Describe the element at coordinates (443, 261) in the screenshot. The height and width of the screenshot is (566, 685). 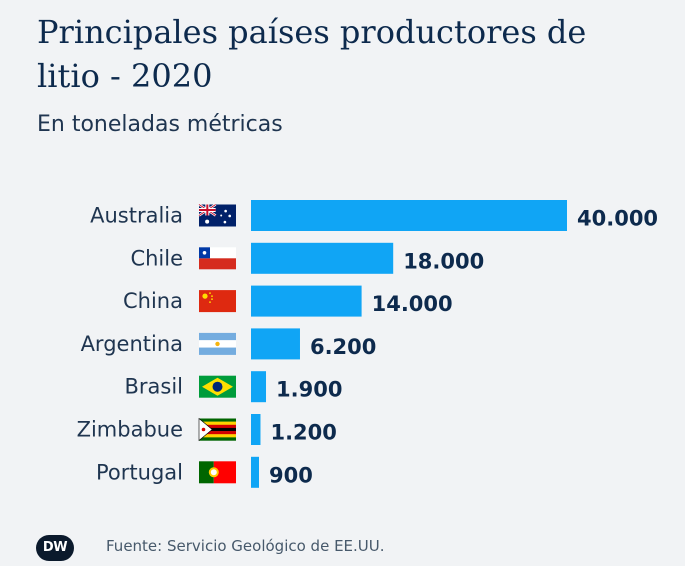
I see `value-label: 18.000` at that location.